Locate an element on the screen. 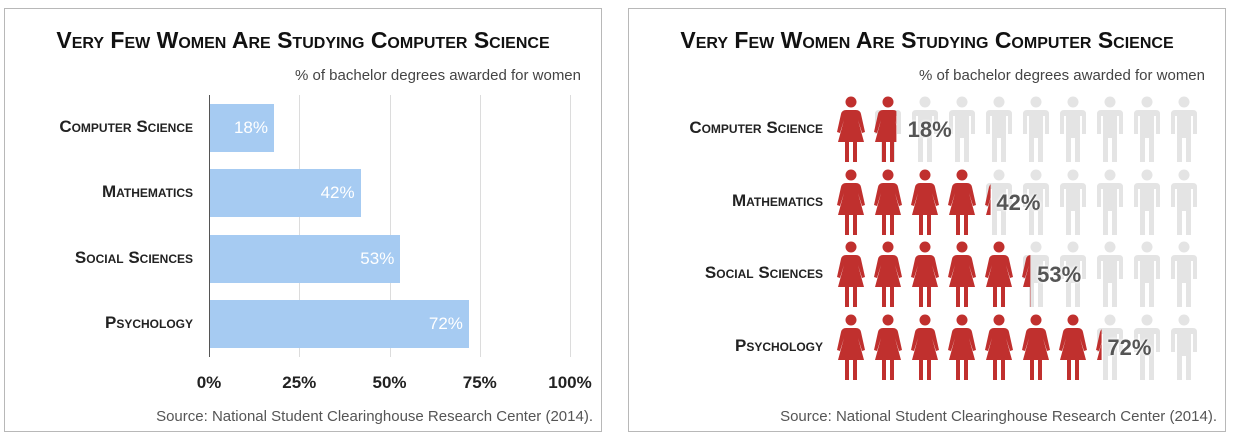  bar-value-label: 72% is located at coordinates (445, 324).